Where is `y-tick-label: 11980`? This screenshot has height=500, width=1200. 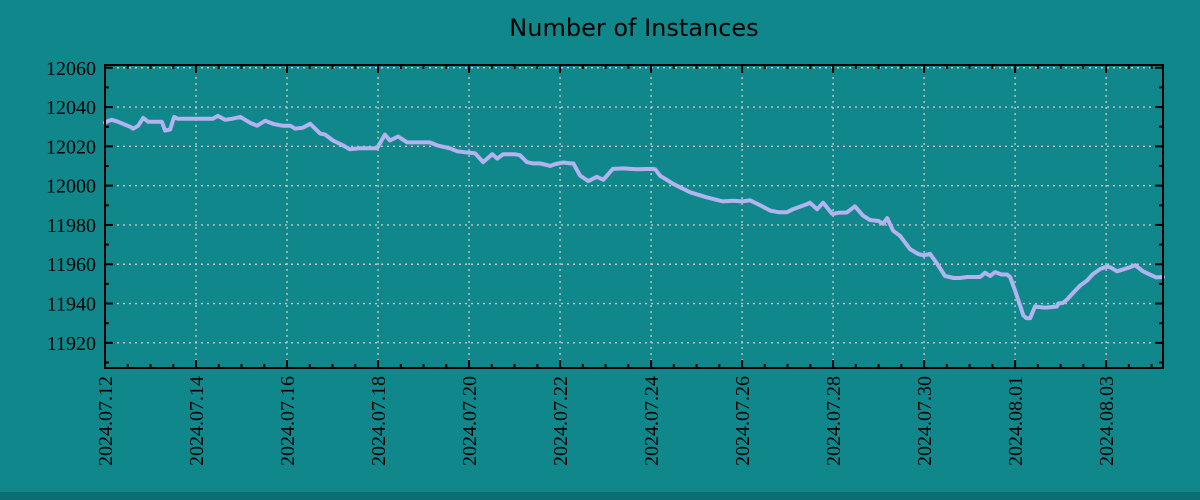
y-tick-label: 11980 is located at coordinates (71, 226).